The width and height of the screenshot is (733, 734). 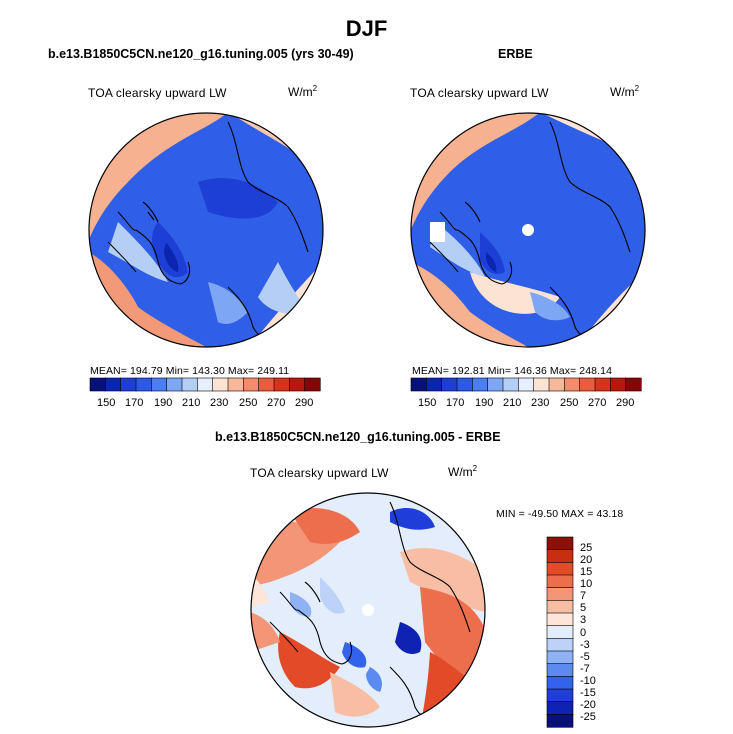 I want to click on cbar-tick: -7, so click(x=585, y=669).